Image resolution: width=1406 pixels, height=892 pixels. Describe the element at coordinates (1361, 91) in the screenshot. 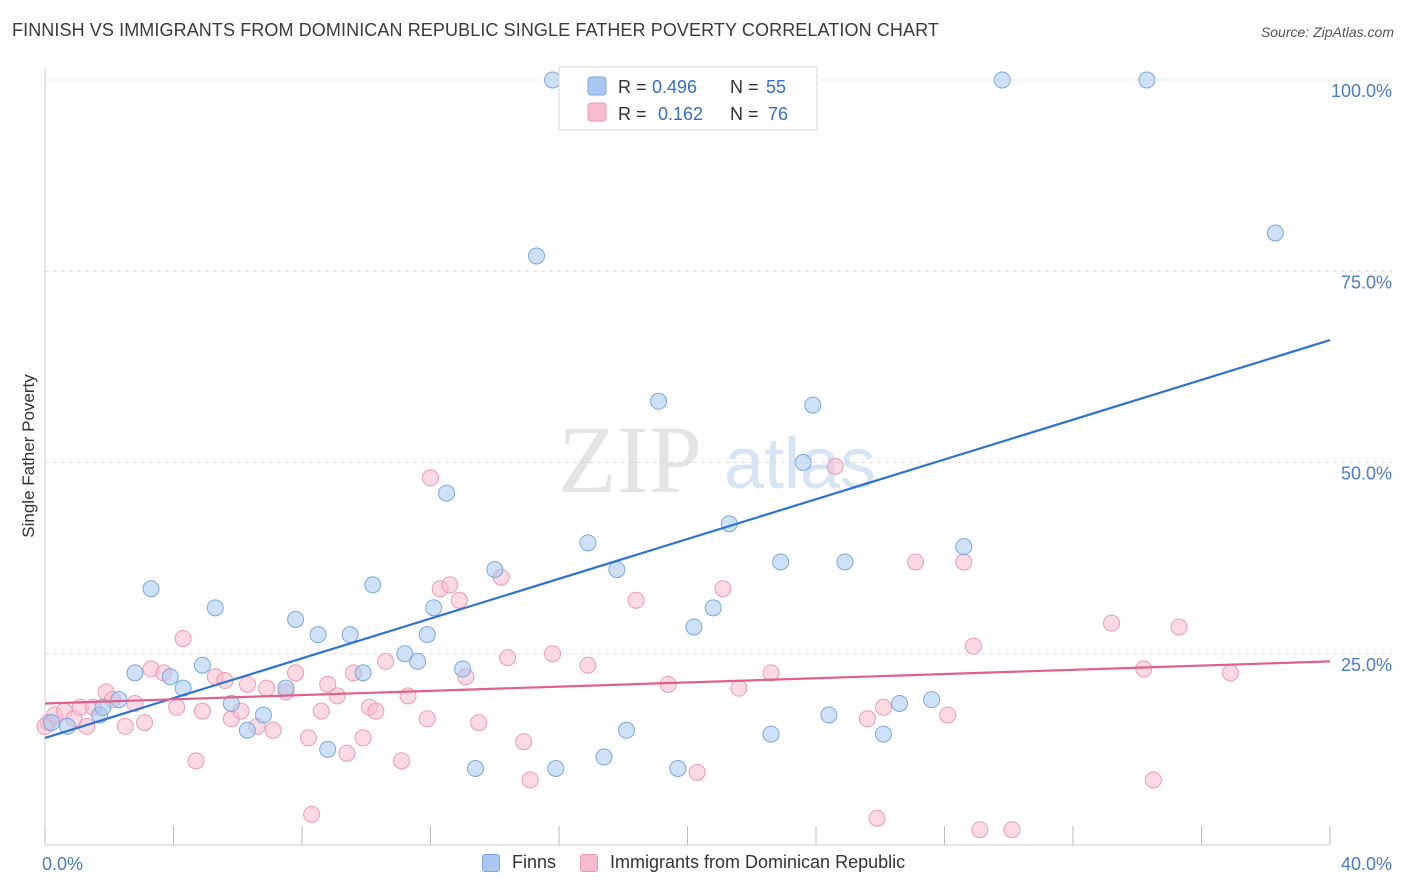

I see `y-tick-label: 100.0%` at that location.